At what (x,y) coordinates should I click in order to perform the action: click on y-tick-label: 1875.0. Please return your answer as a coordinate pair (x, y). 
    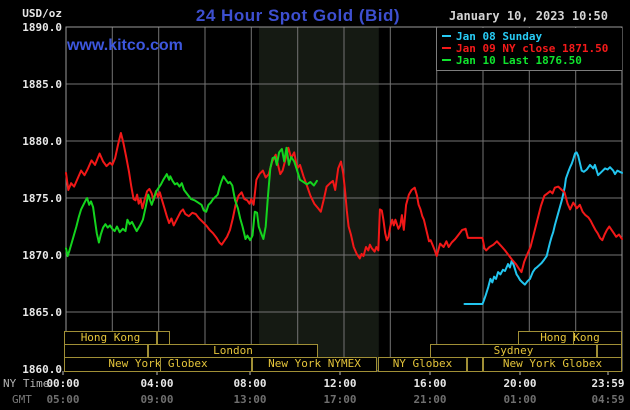
    Looking at the image, I should click on (42, 198).